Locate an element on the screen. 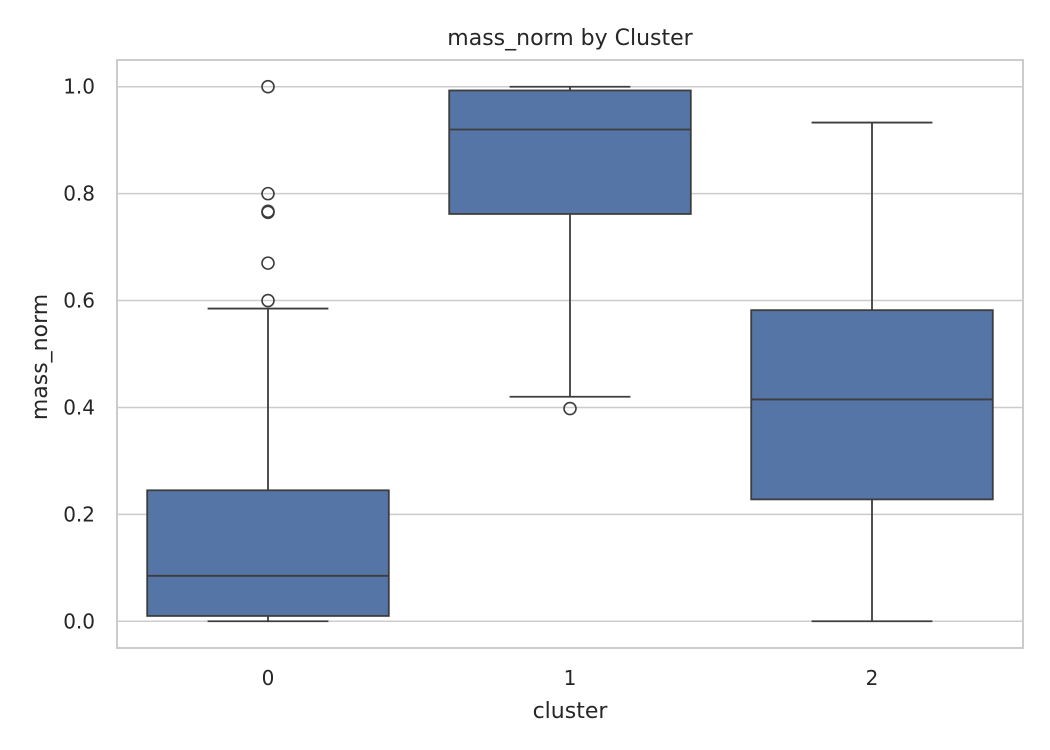  y-tick-label: 0.0 is located at coordinates (79, 621).